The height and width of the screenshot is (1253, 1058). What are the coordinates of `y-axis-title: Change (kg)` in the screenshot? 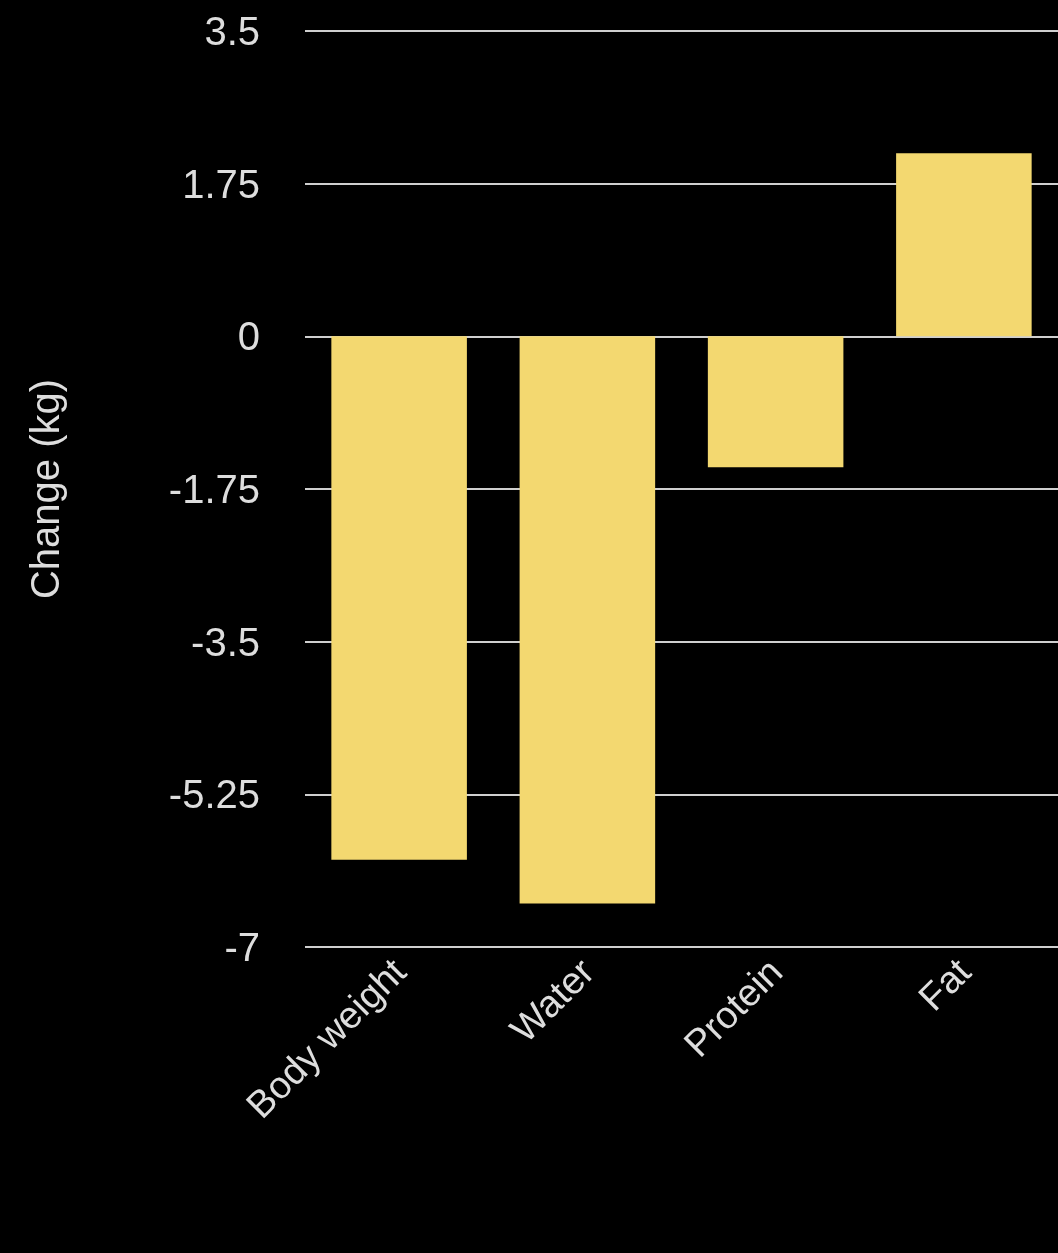 It's located at (45, 489).